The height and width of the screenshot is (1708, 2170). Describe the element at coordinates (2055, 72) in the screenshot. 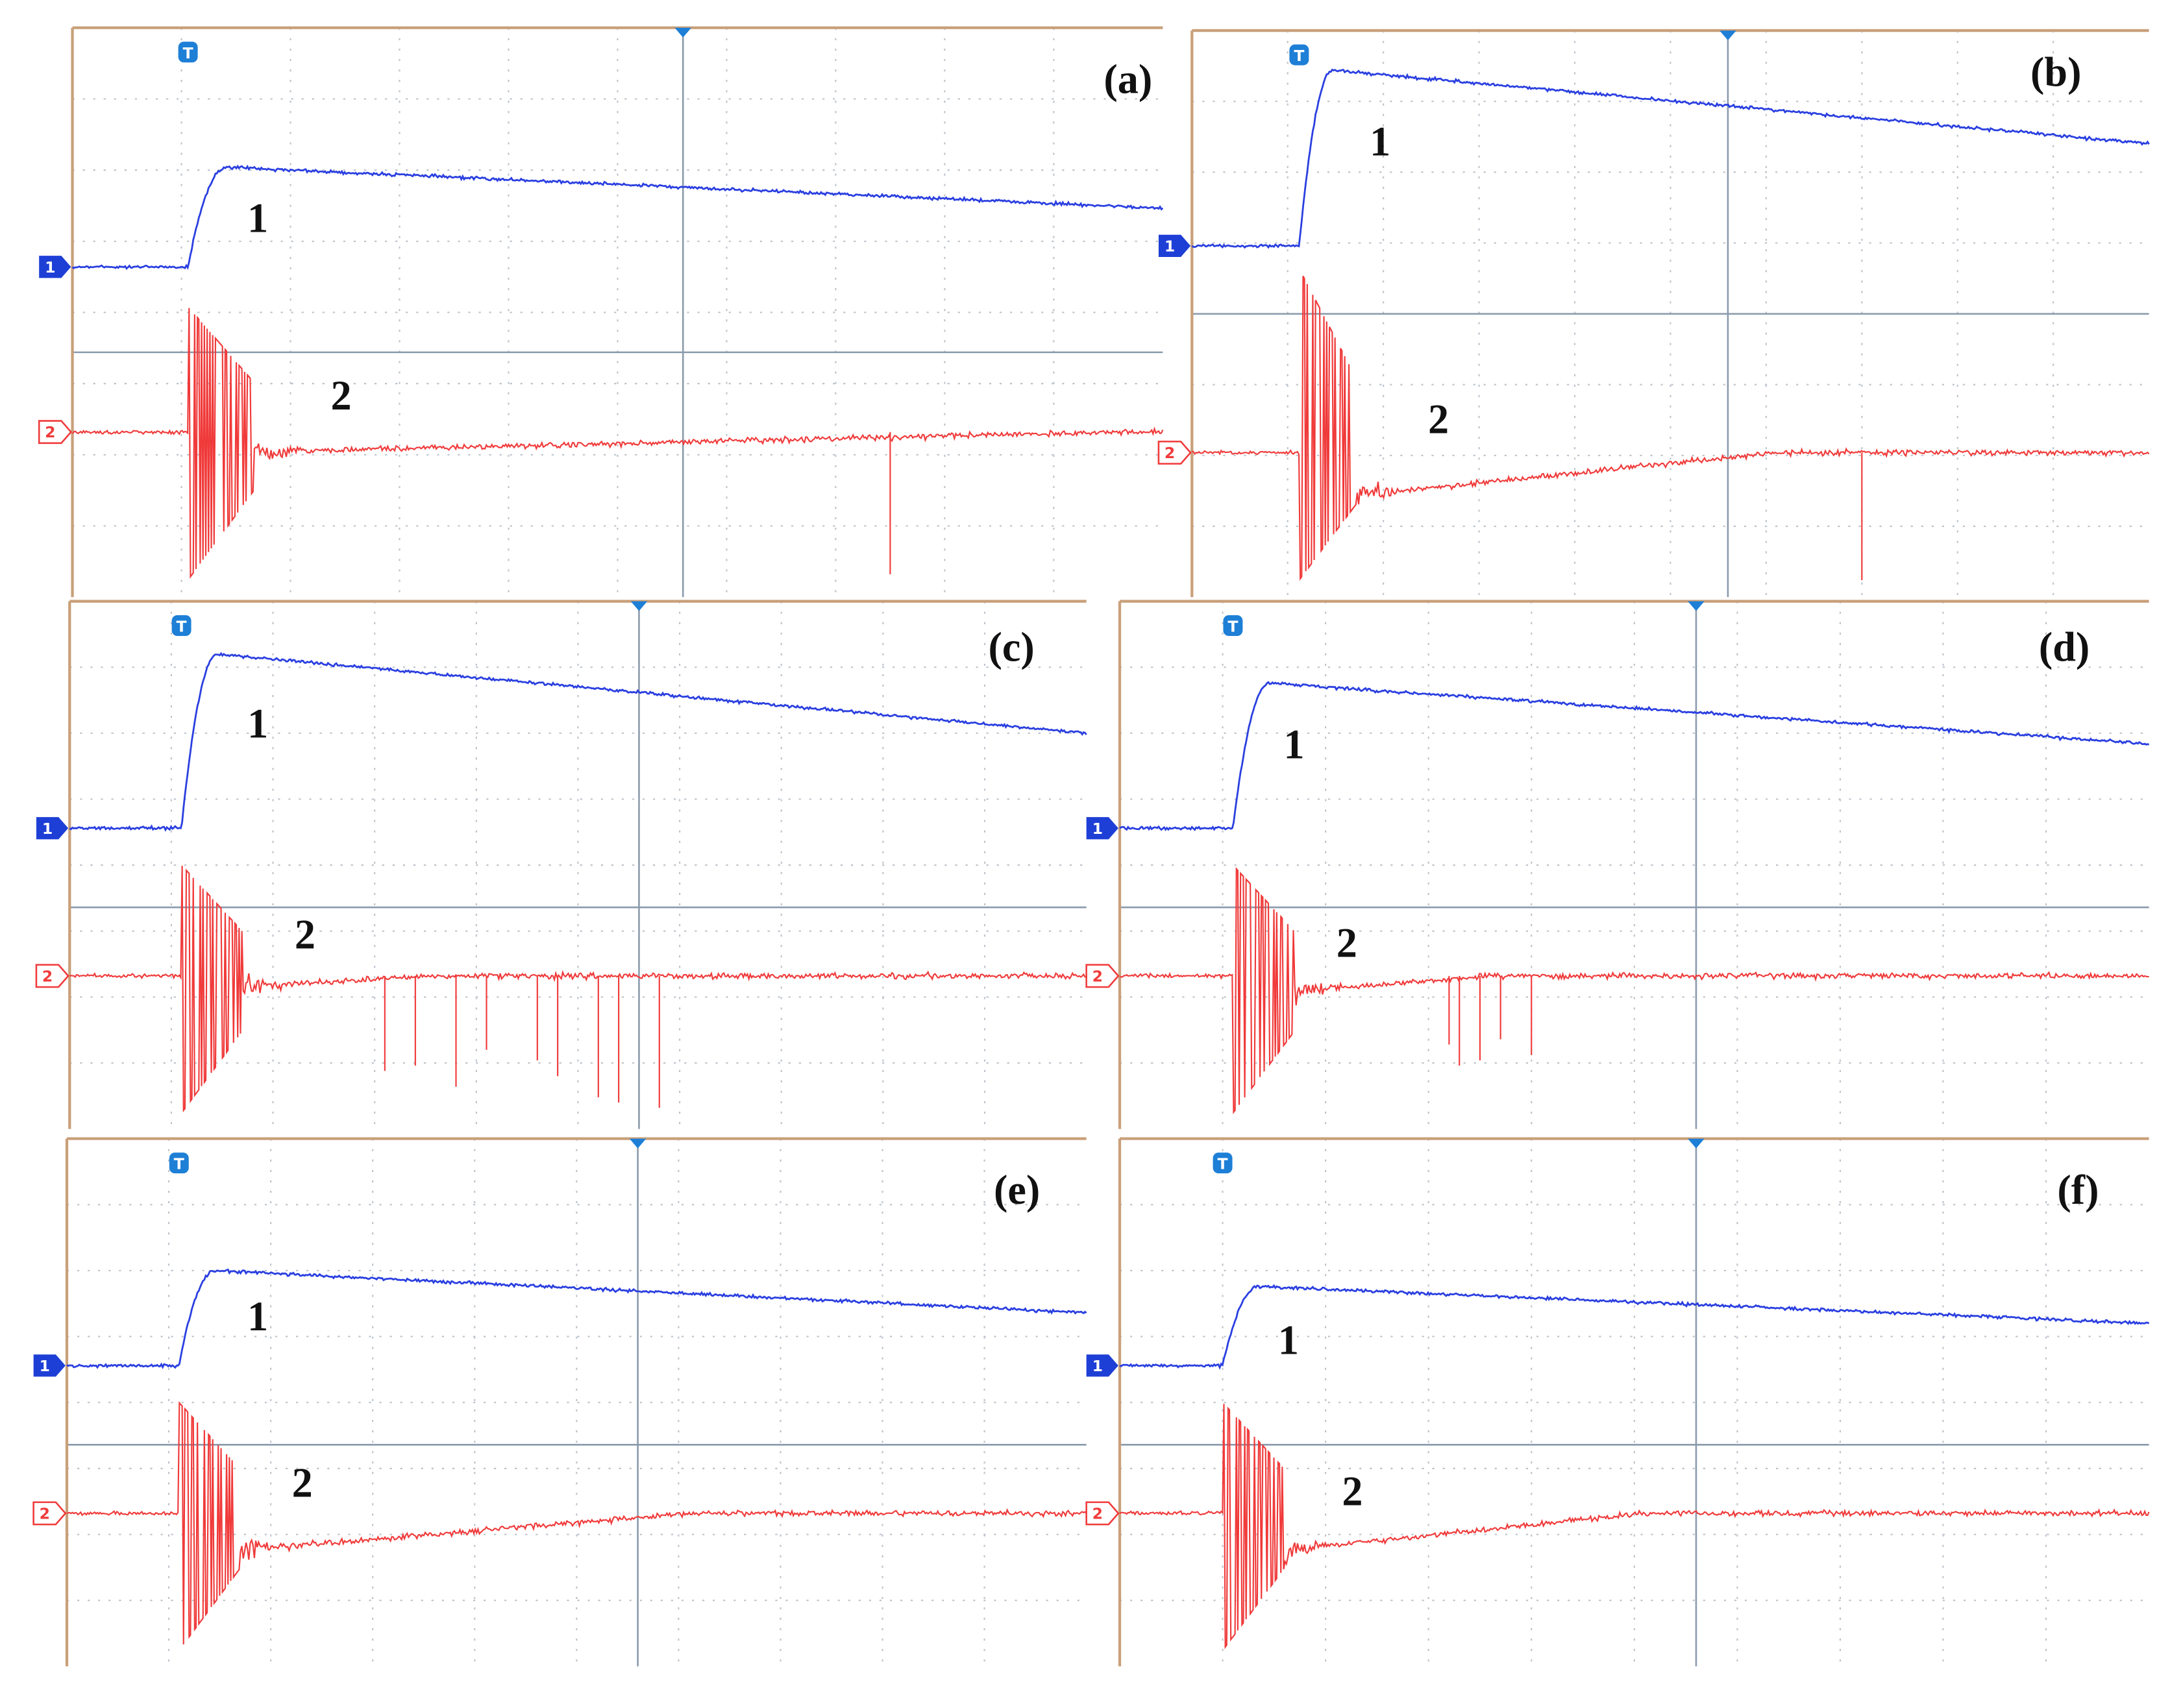

I see `panel-label: (b)` at that location.